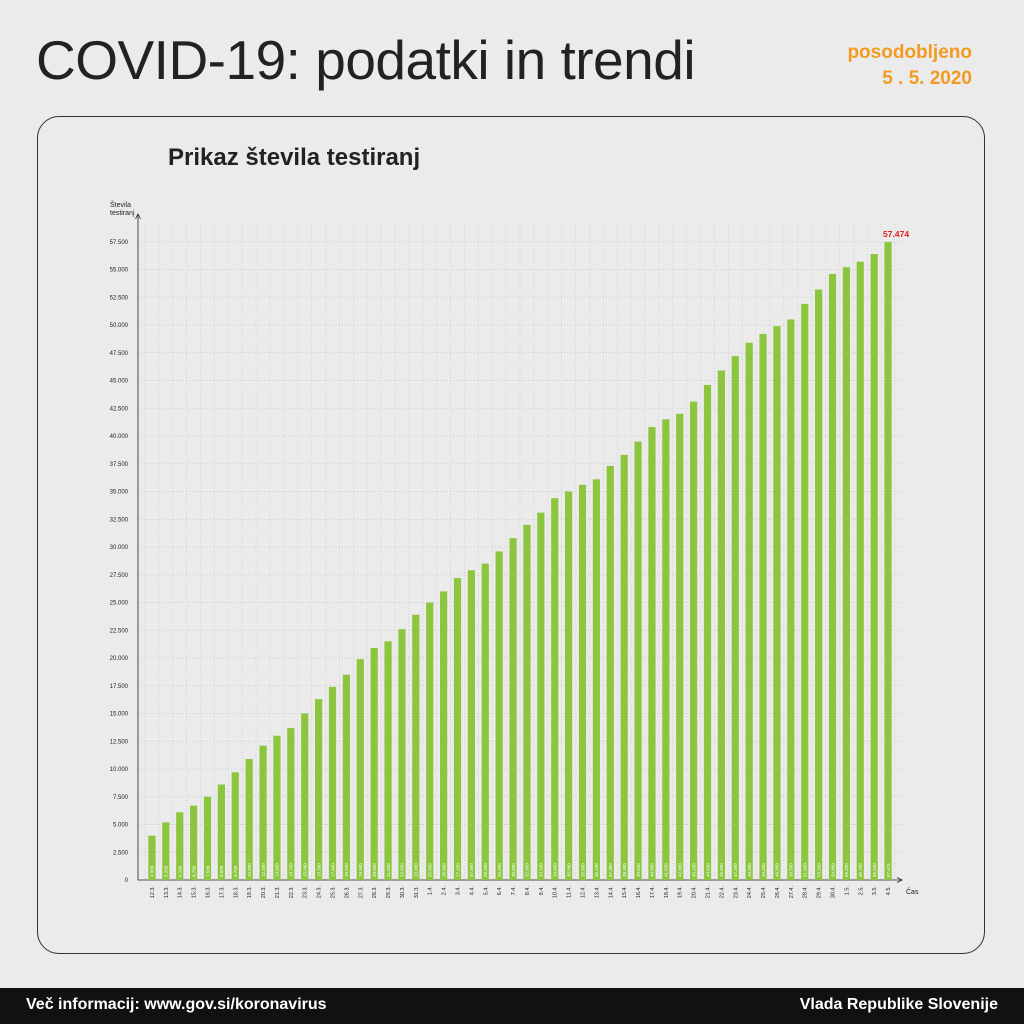  What do you see at coordinates (834, 892) in the screenshot?
I see `x-tick-label: 30.4.` at bounding box center [834, 892].